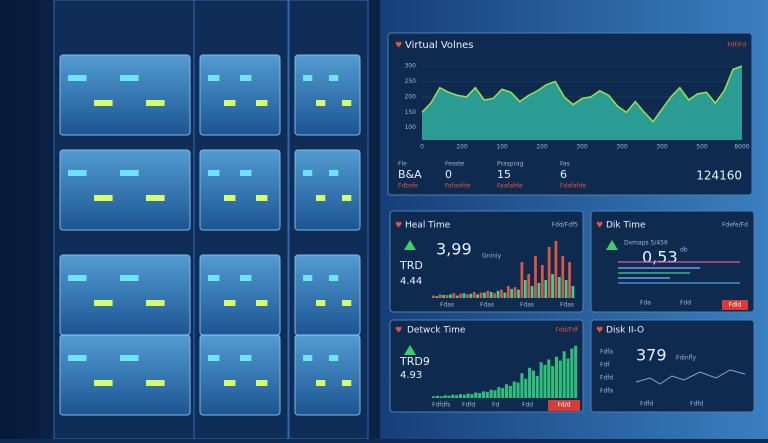 This screenshot has width=768, height=443. Describe the element at coordinates (510, 164) in the screenshot. I see `stat-label: Prasprag` at that location.